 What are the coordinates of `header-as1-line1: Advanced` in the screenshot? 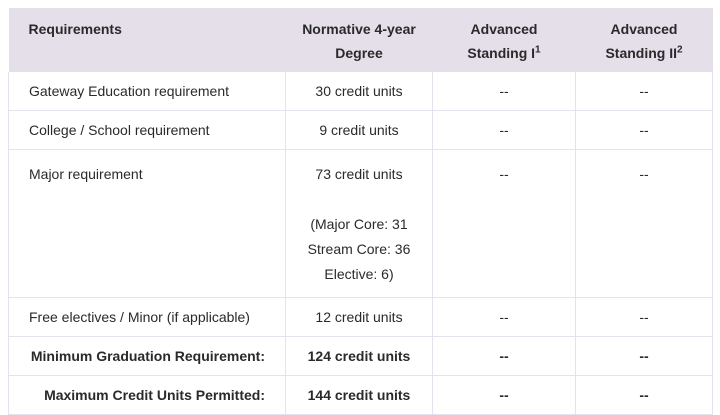 It's located at (504, 29).